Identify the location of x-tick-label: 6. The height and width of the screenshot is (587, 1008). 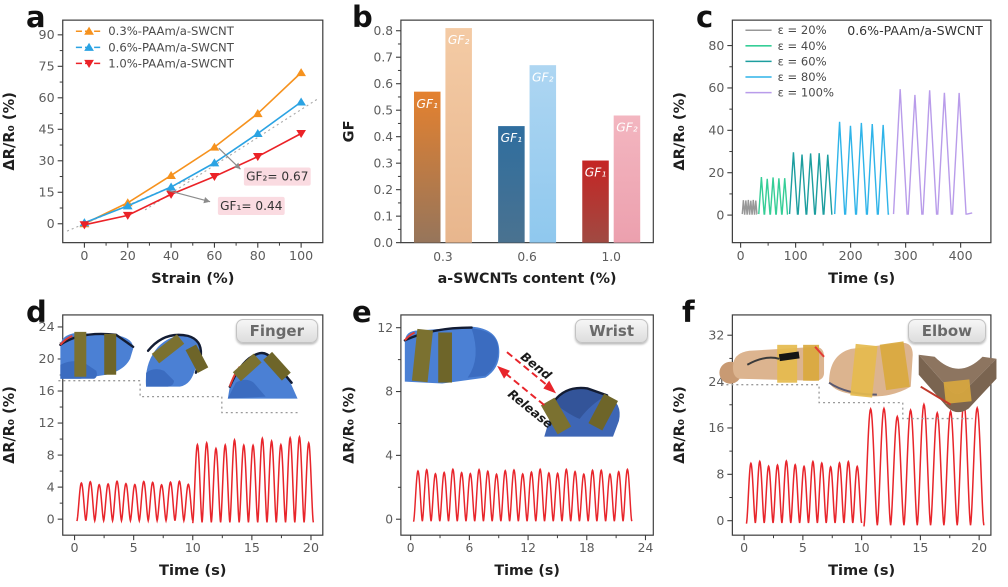
(469, 548).